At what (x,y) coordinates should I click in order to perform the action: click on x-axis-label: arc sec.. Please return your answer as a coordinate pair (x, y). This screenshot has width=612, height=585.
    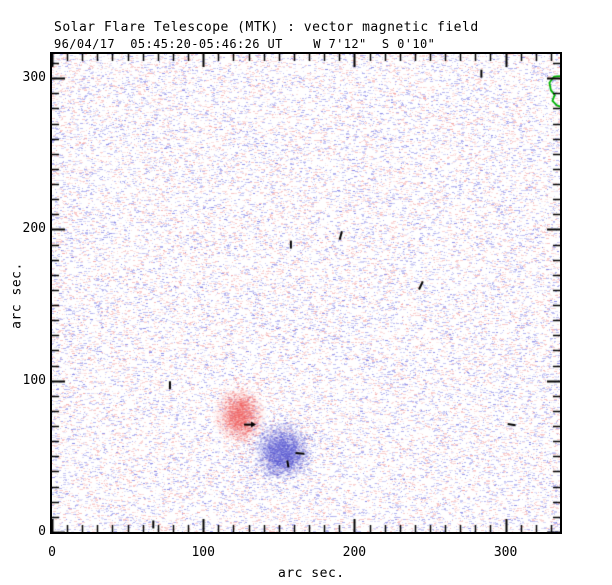
    Looking at the image, I should click on (311, 573).